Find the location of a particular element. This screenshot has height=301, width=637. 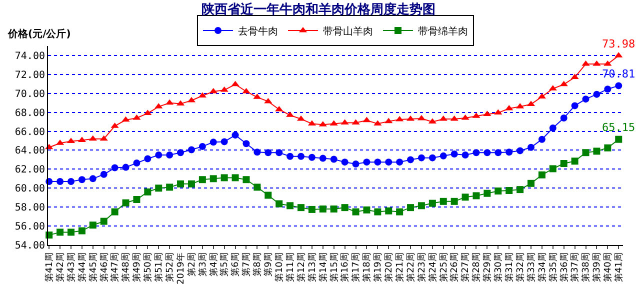

x-tick-label: 第6周 is located at coordinates (236, 264).